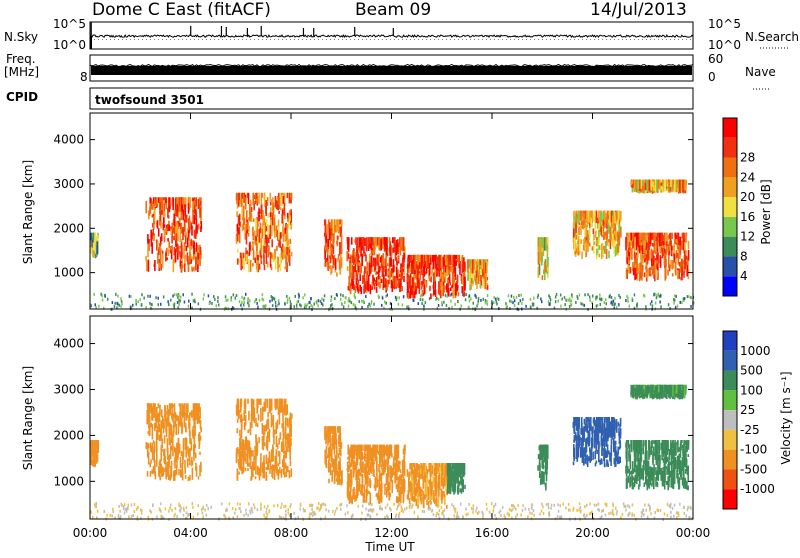 Image resolution: width=800 pixels, height=558 pixels. I want to click on y-tick-label: 3000, so click(68, 184).